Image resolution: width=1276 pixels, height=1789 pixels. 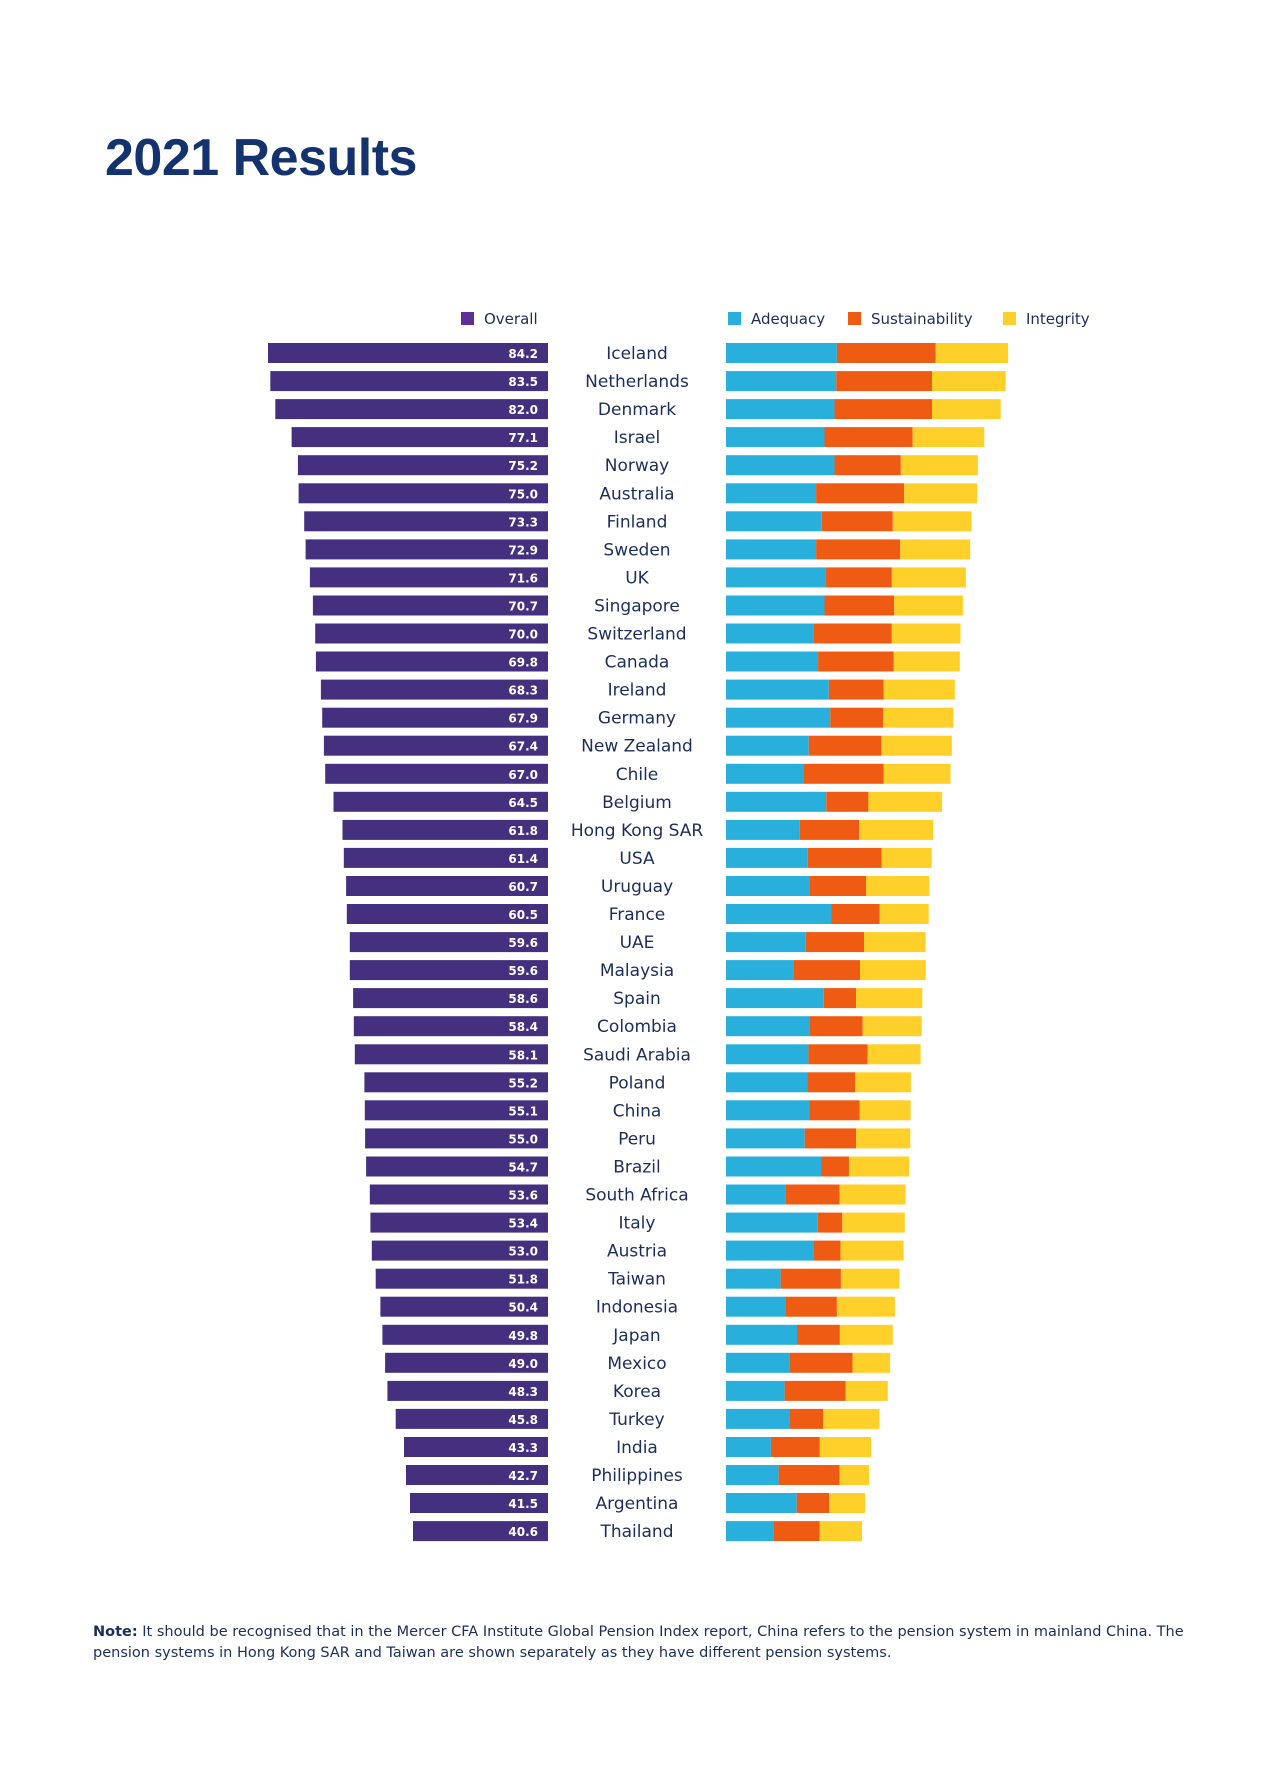 What do you see at coordinates (638, 634) in the screenshot?
I see `chart-row: 70.0 Switzerland` at bounding box center [638, 634].